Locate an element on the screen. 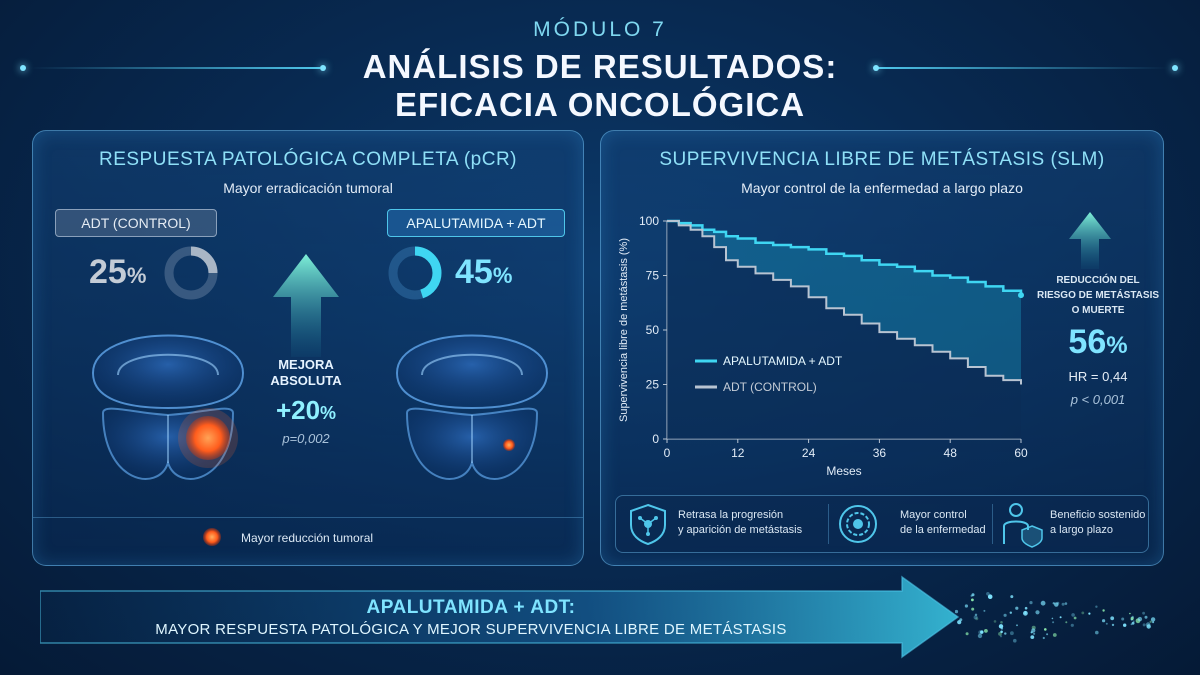 Image resolution: width=1200 pixels, height=675 pixels. series-end-point is located at coordinates (1021, 295).